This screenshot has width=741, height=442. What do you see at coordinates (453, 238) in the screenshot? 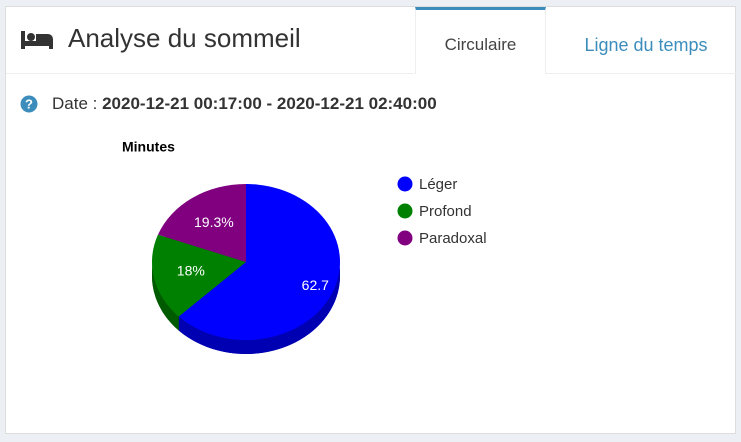
I see `legend-label: Paradoxal` at bounding box center [453, 238].